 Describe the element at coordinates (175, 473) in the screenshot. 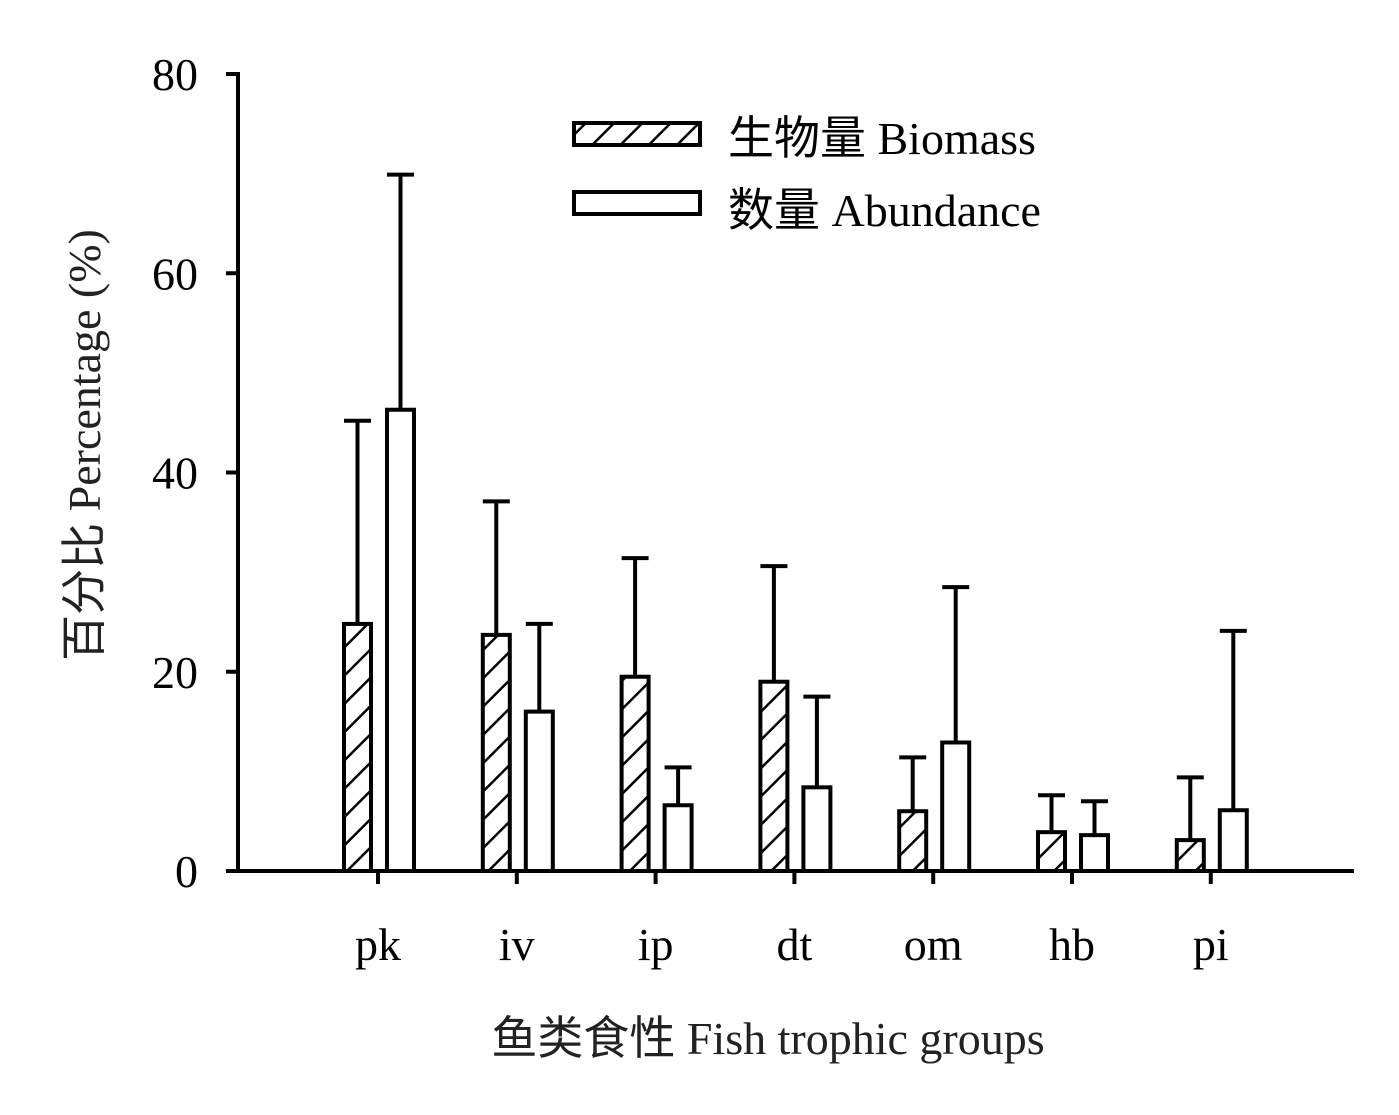

I see `y-tick-label: 40` at that location.